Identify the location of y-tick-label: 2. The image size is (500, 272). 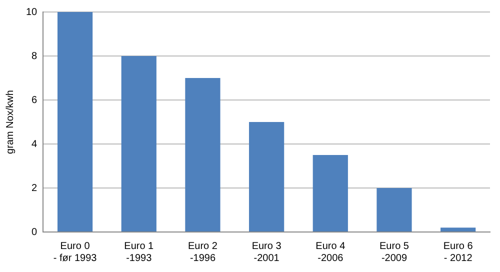
(35, 188).